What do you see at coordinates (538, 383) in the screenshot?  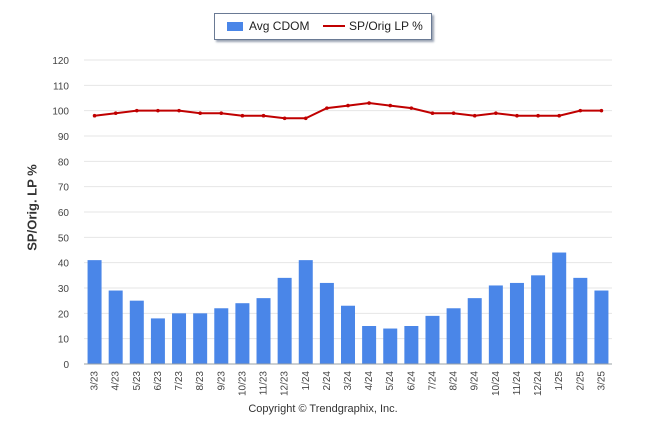 I see `x-tick-label: 12/24` at bounding box center [538, 383].